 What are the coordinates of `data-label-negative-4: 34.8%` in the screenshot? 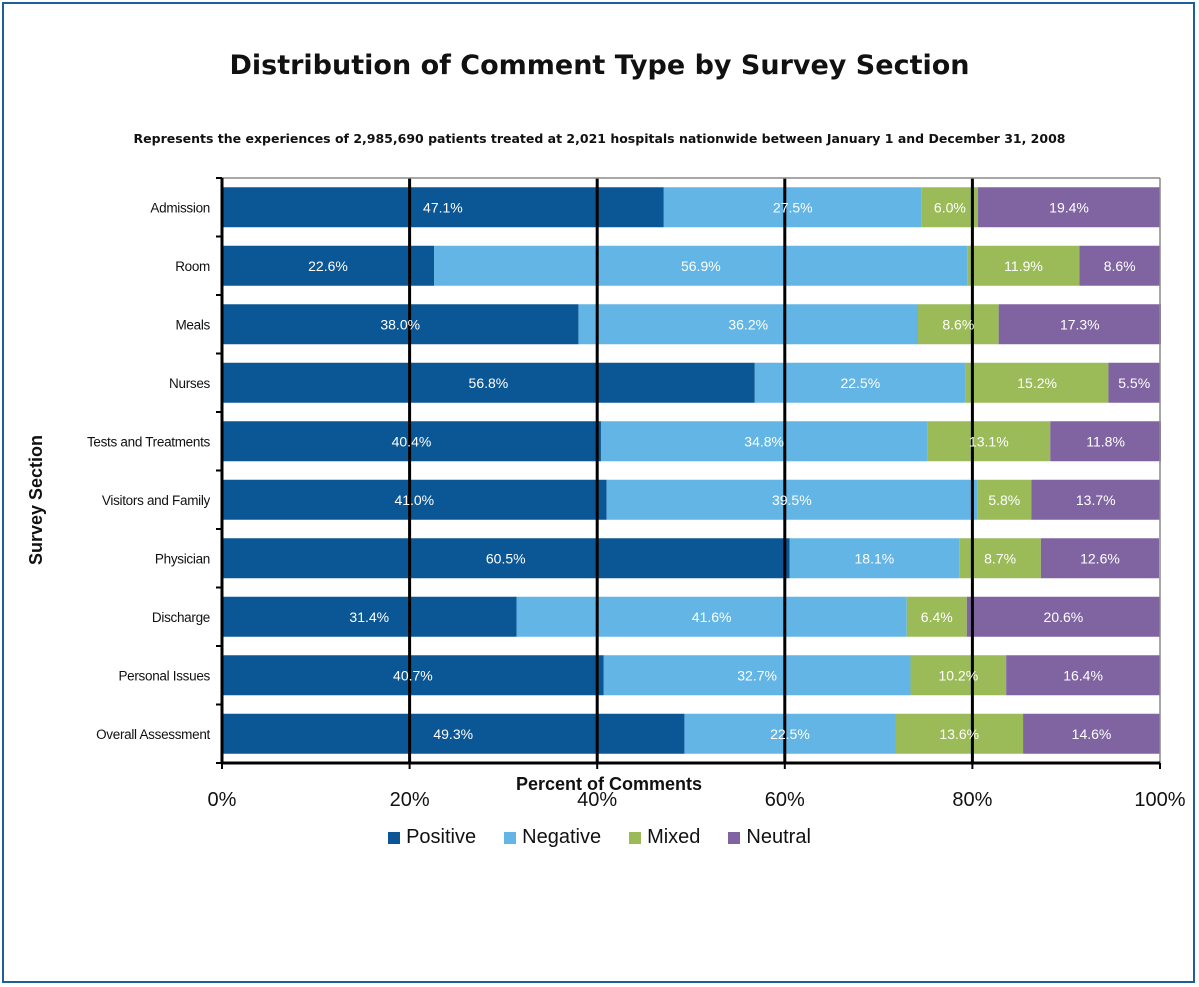 It's located at (764, 441).